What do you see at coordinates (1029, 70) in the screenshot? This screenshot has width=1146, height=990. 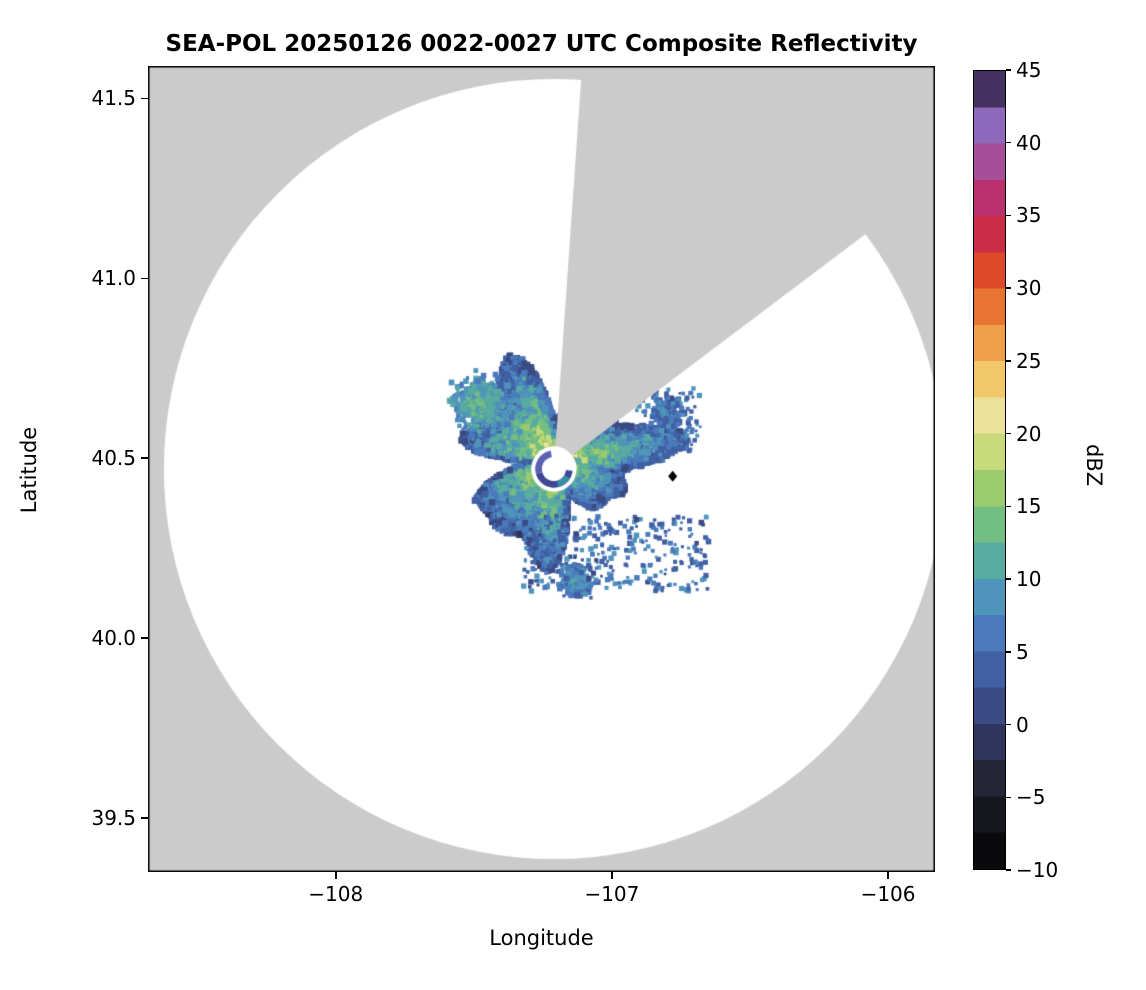 I see `colorbar-tick-label: 45` at bounding box center [1029, 70].